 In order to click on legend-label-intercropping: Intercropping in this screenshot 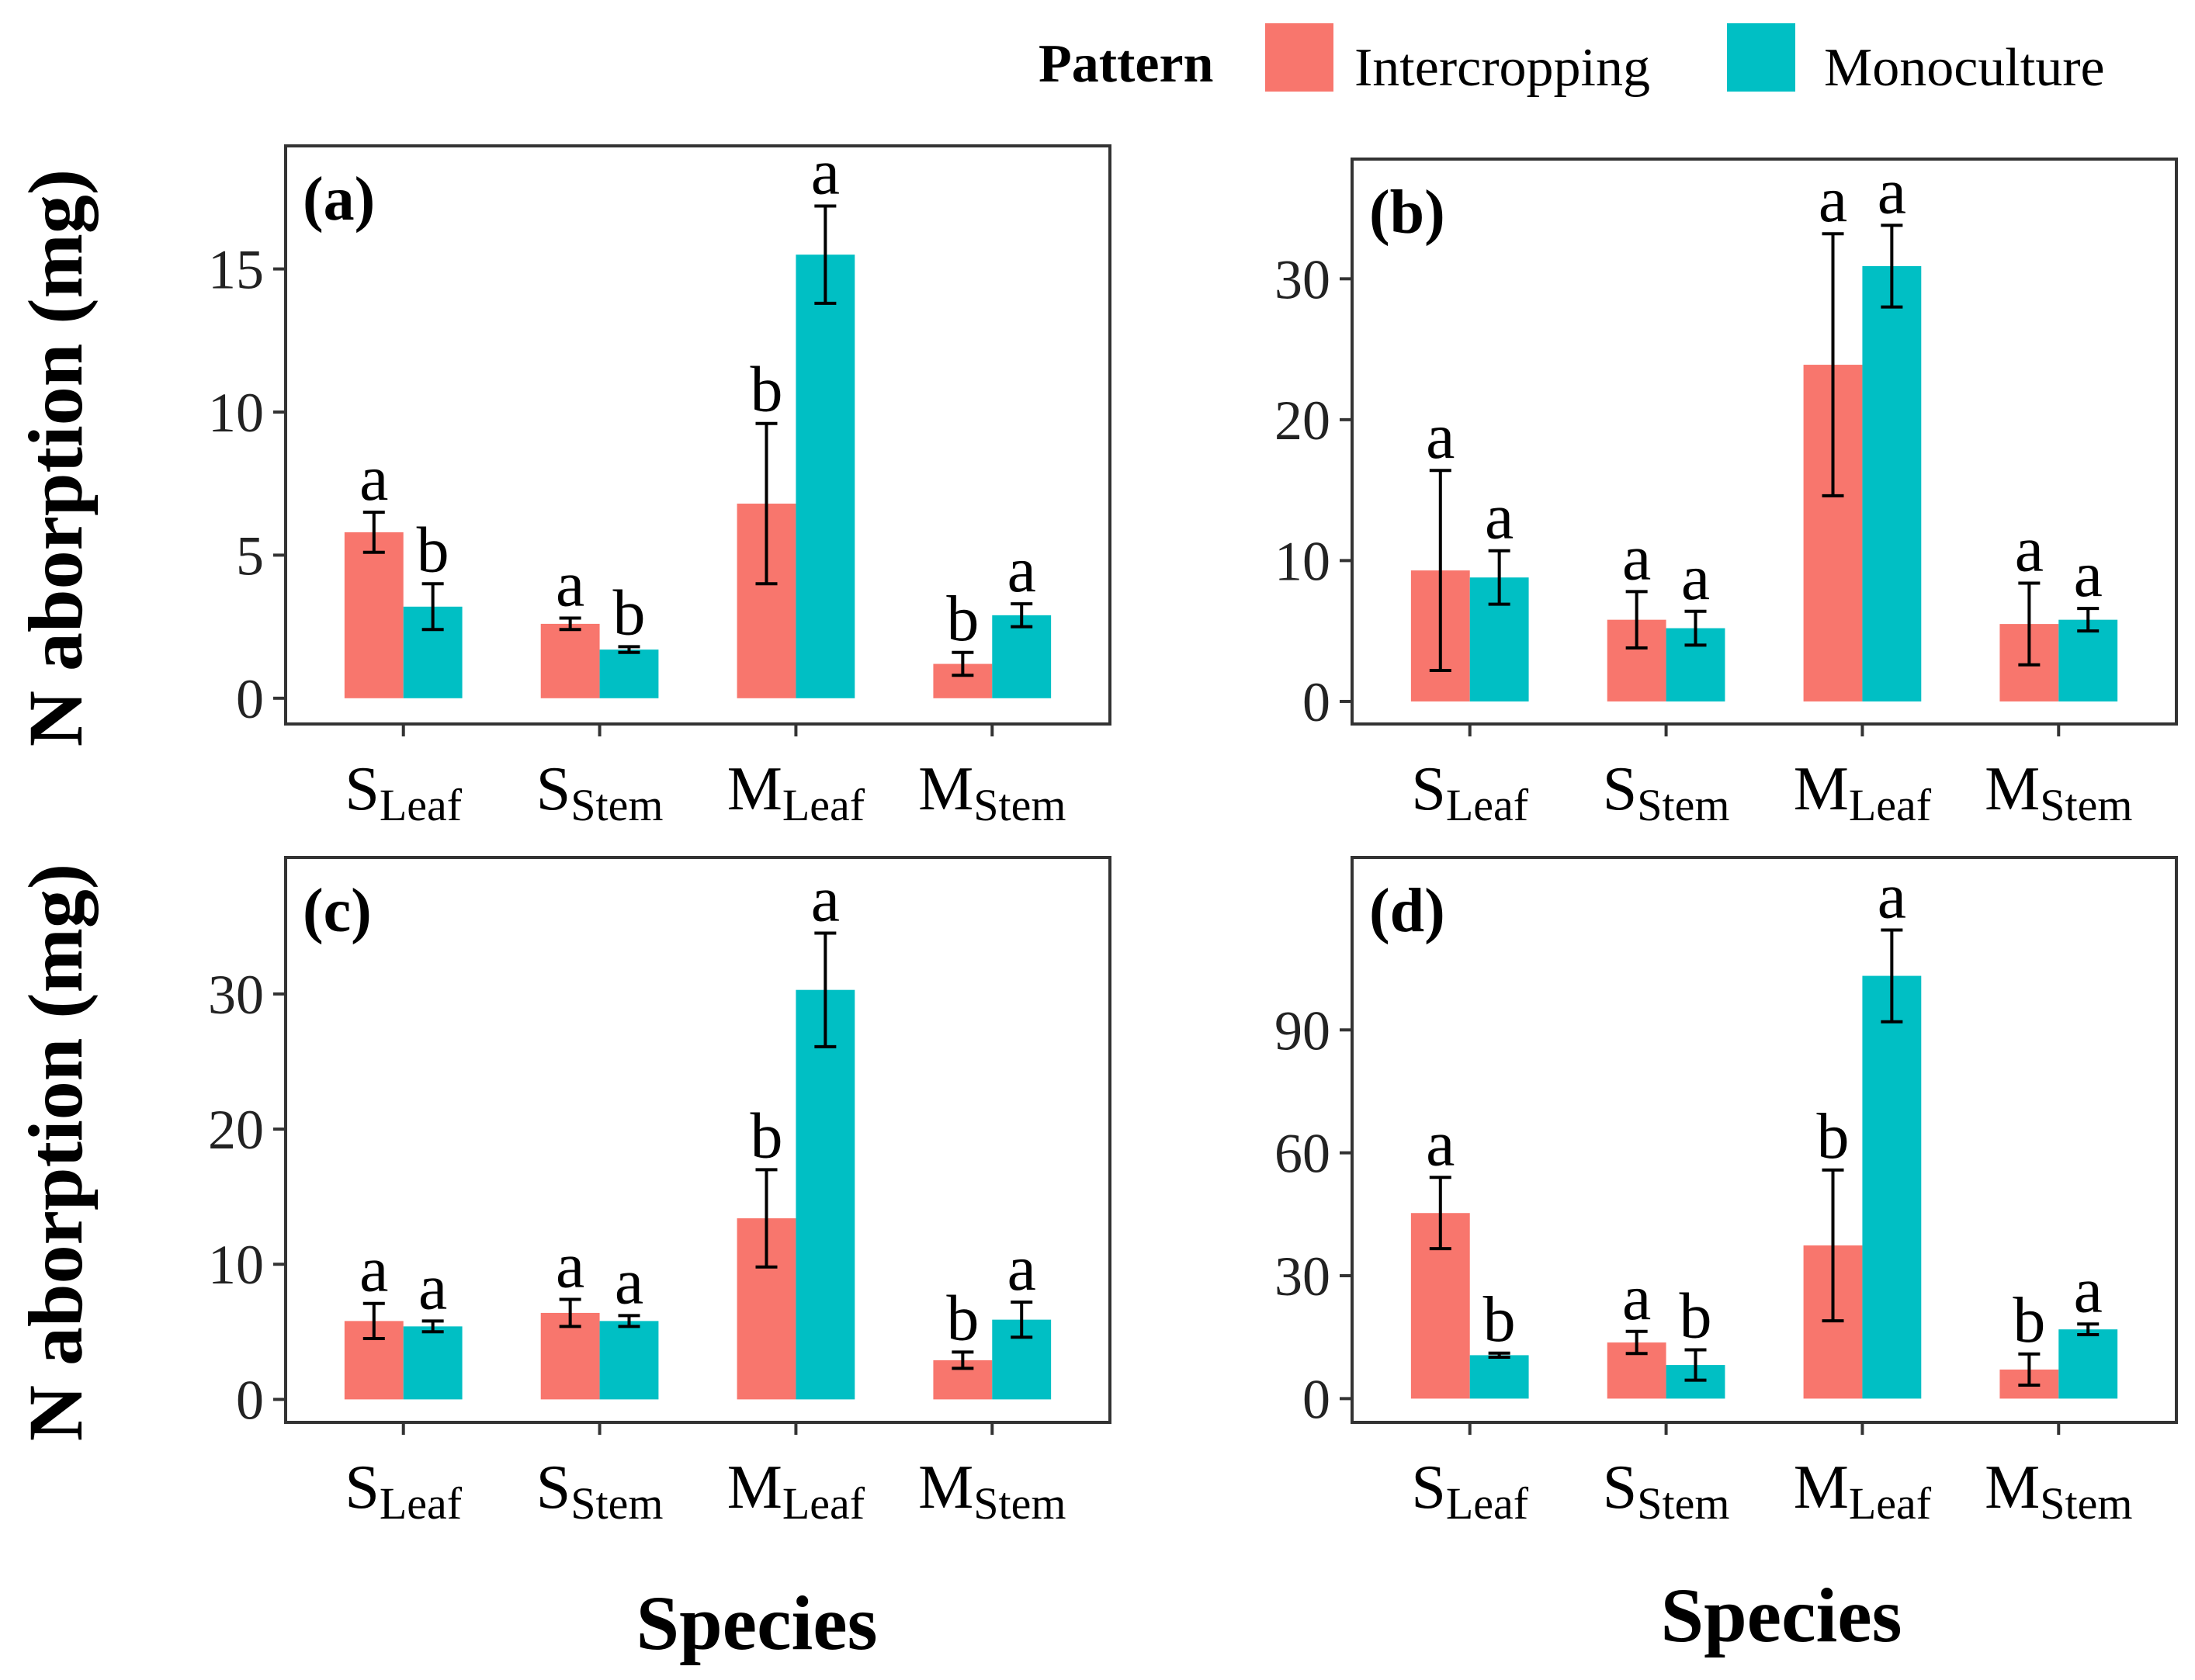, I will do `click(1502, 68)`.